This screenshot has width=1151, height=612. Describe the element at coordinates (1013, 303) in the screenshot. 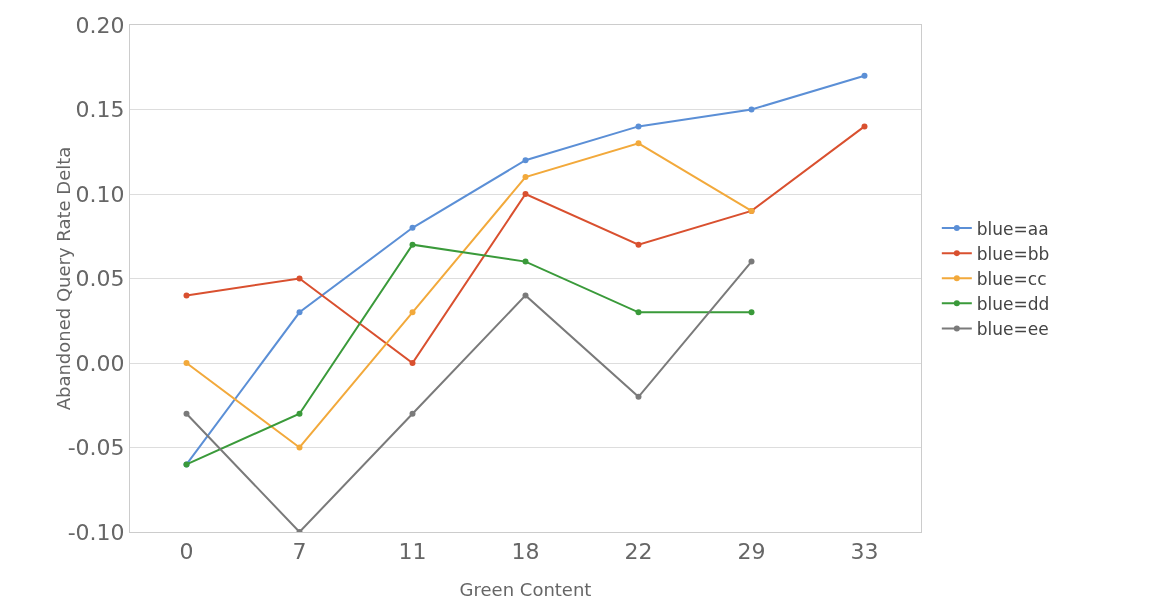

I see `legend-label: blue=dd` at that location.